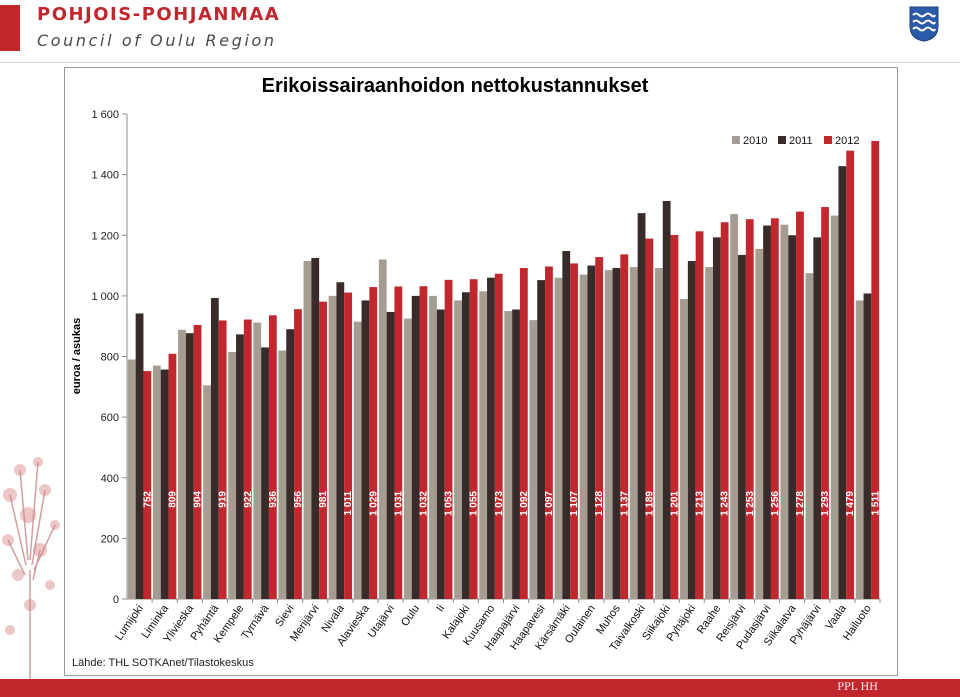 The width and height of the screenshot is (960, 697). What do you see at coordinates (480, 62) in the screenshot?
I see `header-divider` at bounding box center [480, 62].